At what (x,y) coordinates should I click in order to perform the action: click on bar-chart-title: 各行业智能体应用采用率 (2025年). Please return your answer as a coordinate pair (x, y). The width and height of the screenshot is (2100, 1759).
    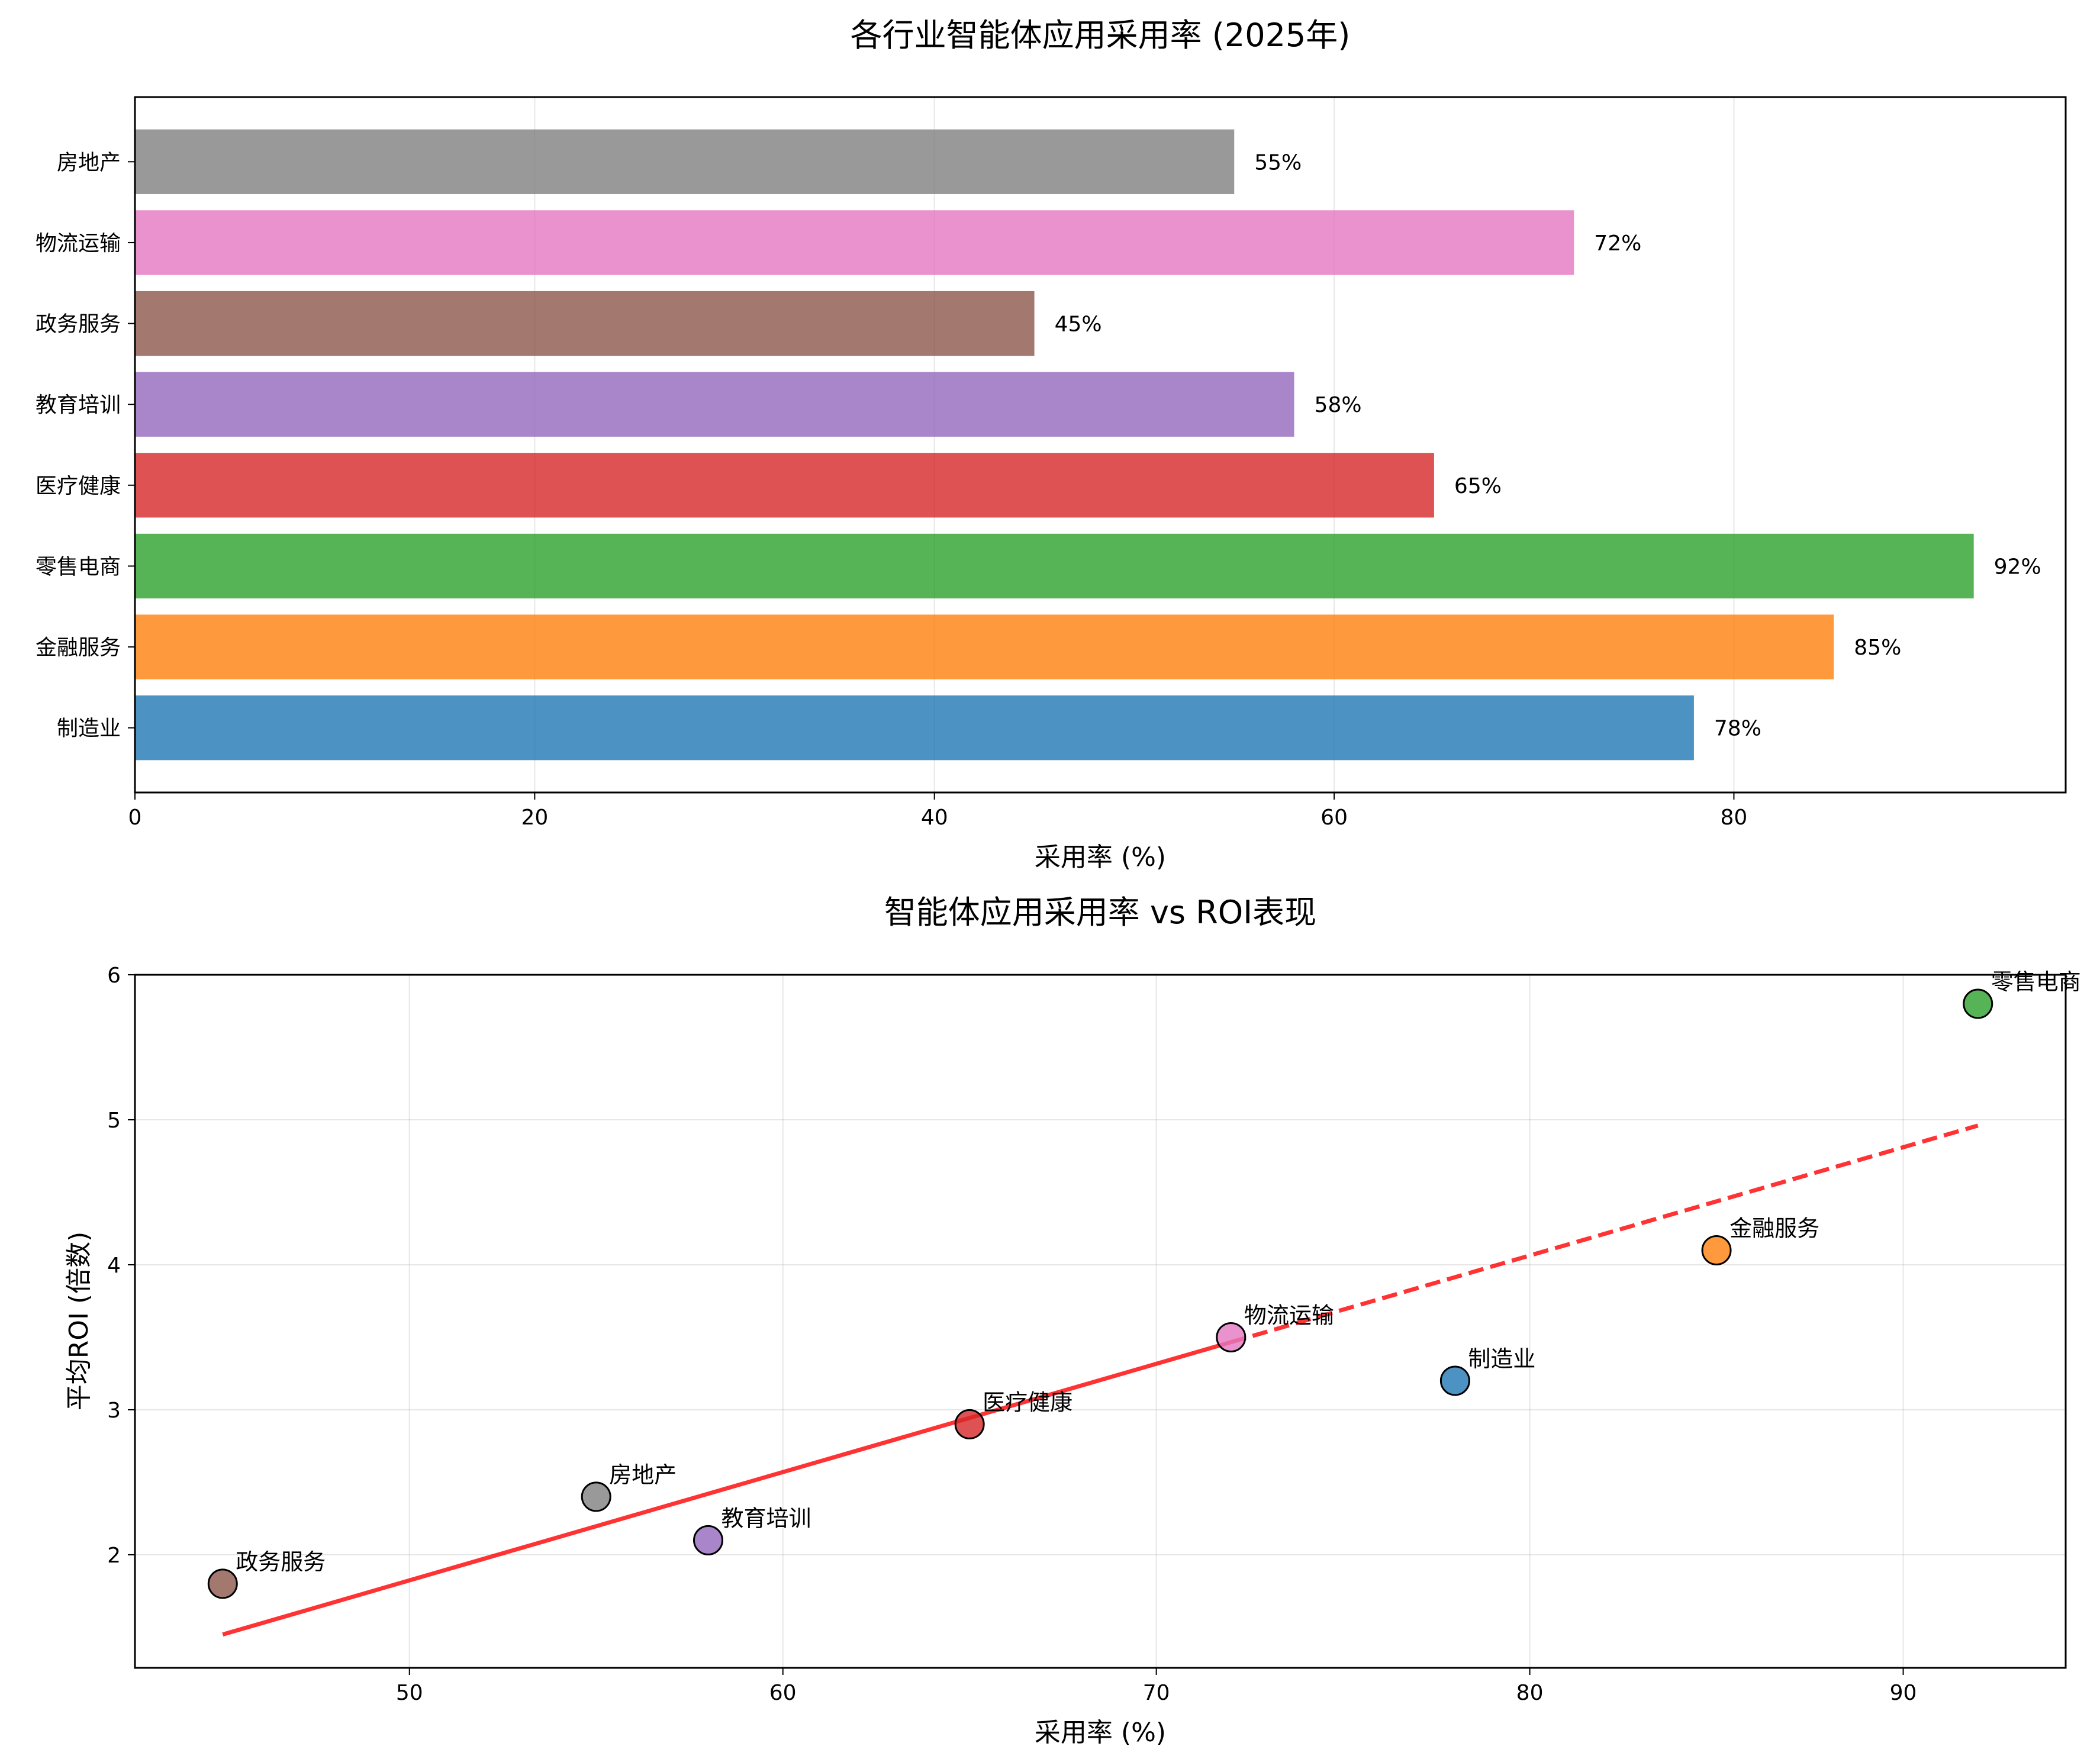
    Looking at the image, I should click on (1101, 35).